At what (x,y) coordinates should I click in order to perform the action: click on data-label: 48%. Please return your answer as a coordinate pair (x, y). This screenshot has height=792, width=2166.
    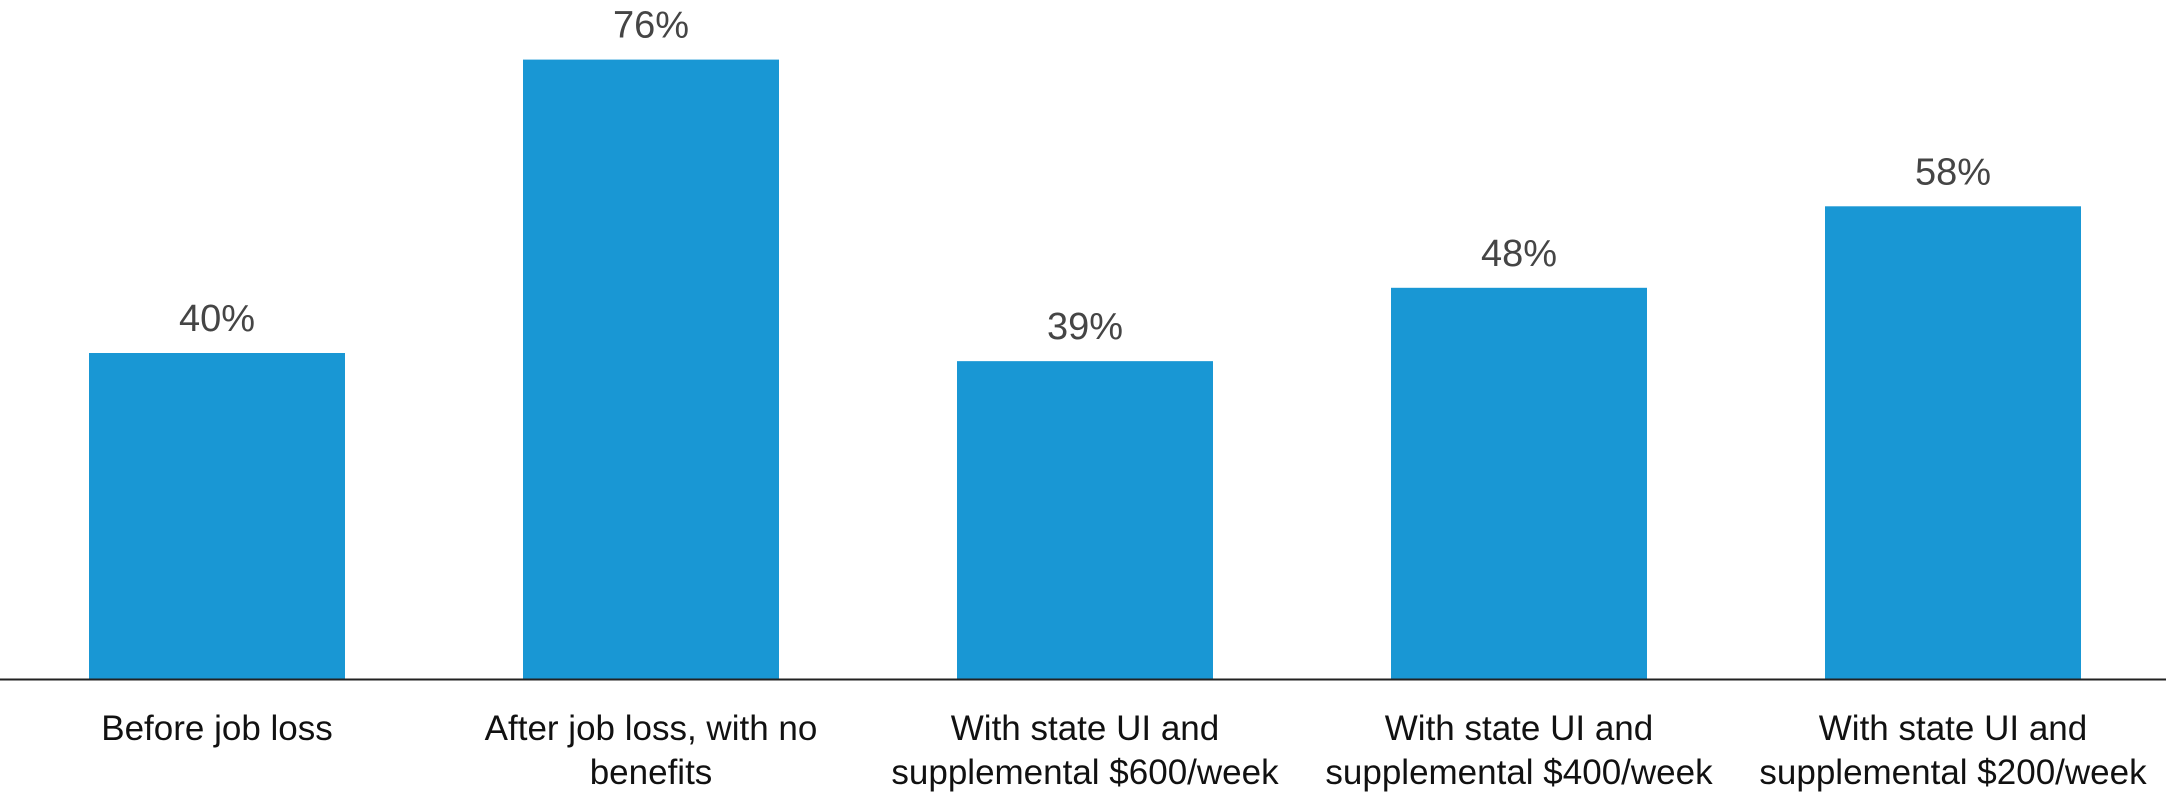
    Looking at the image, I should click on (1519, 254).